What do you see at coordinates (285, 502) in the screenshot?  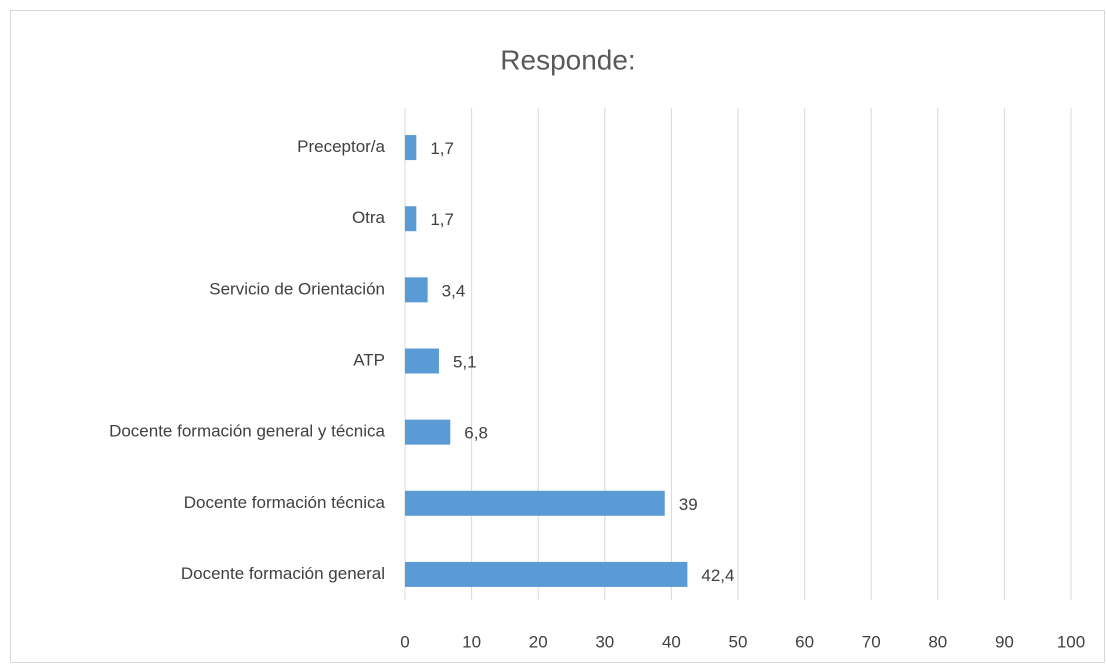 I see `y-tick-label: Docente formación técnica` at bounding box center [285, 502].